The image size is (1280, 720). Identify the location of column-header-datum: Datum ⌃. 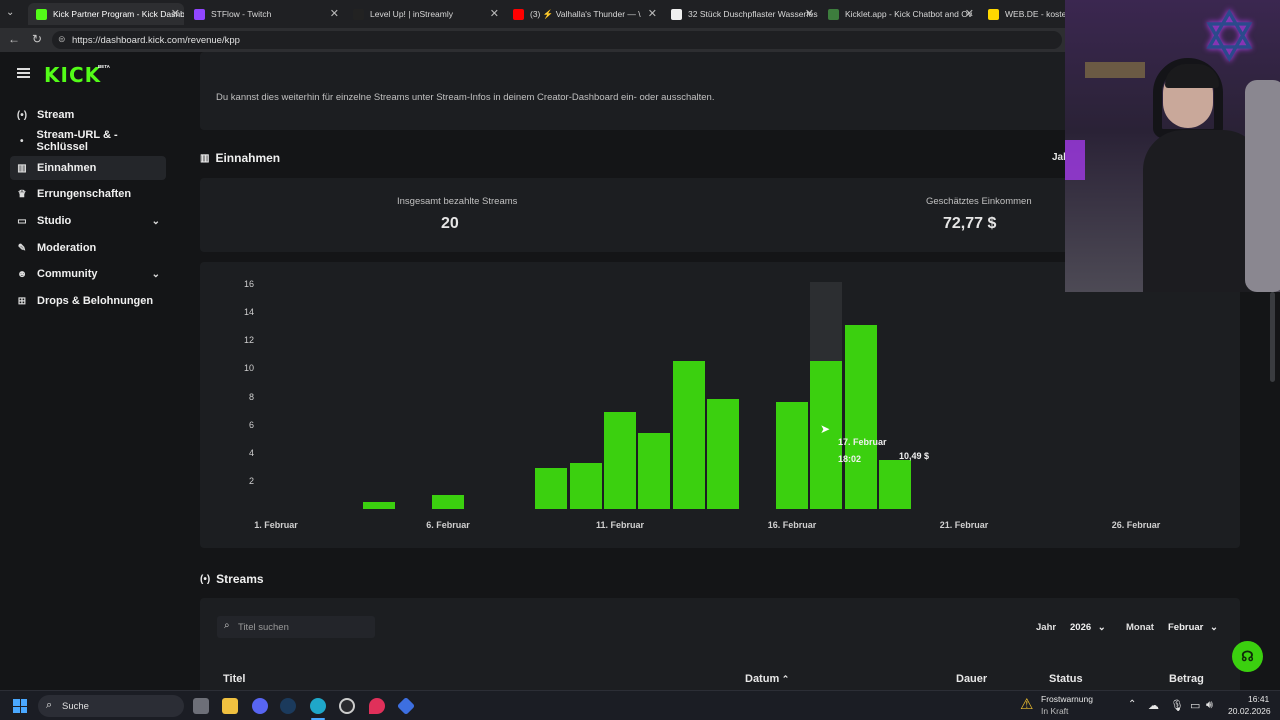
(767, 679).